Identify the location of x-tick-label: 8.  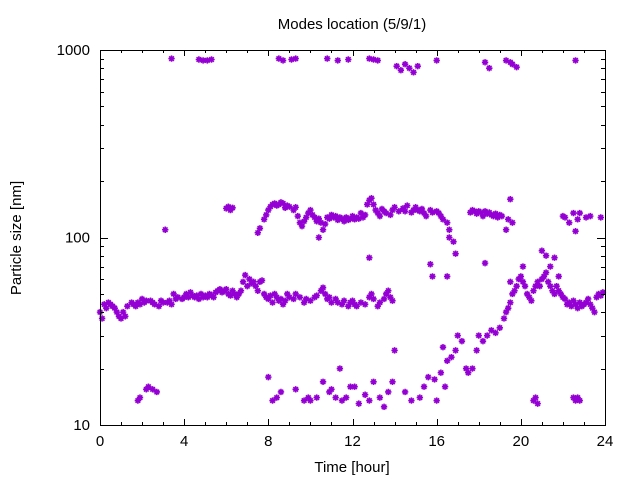
(268, 441).